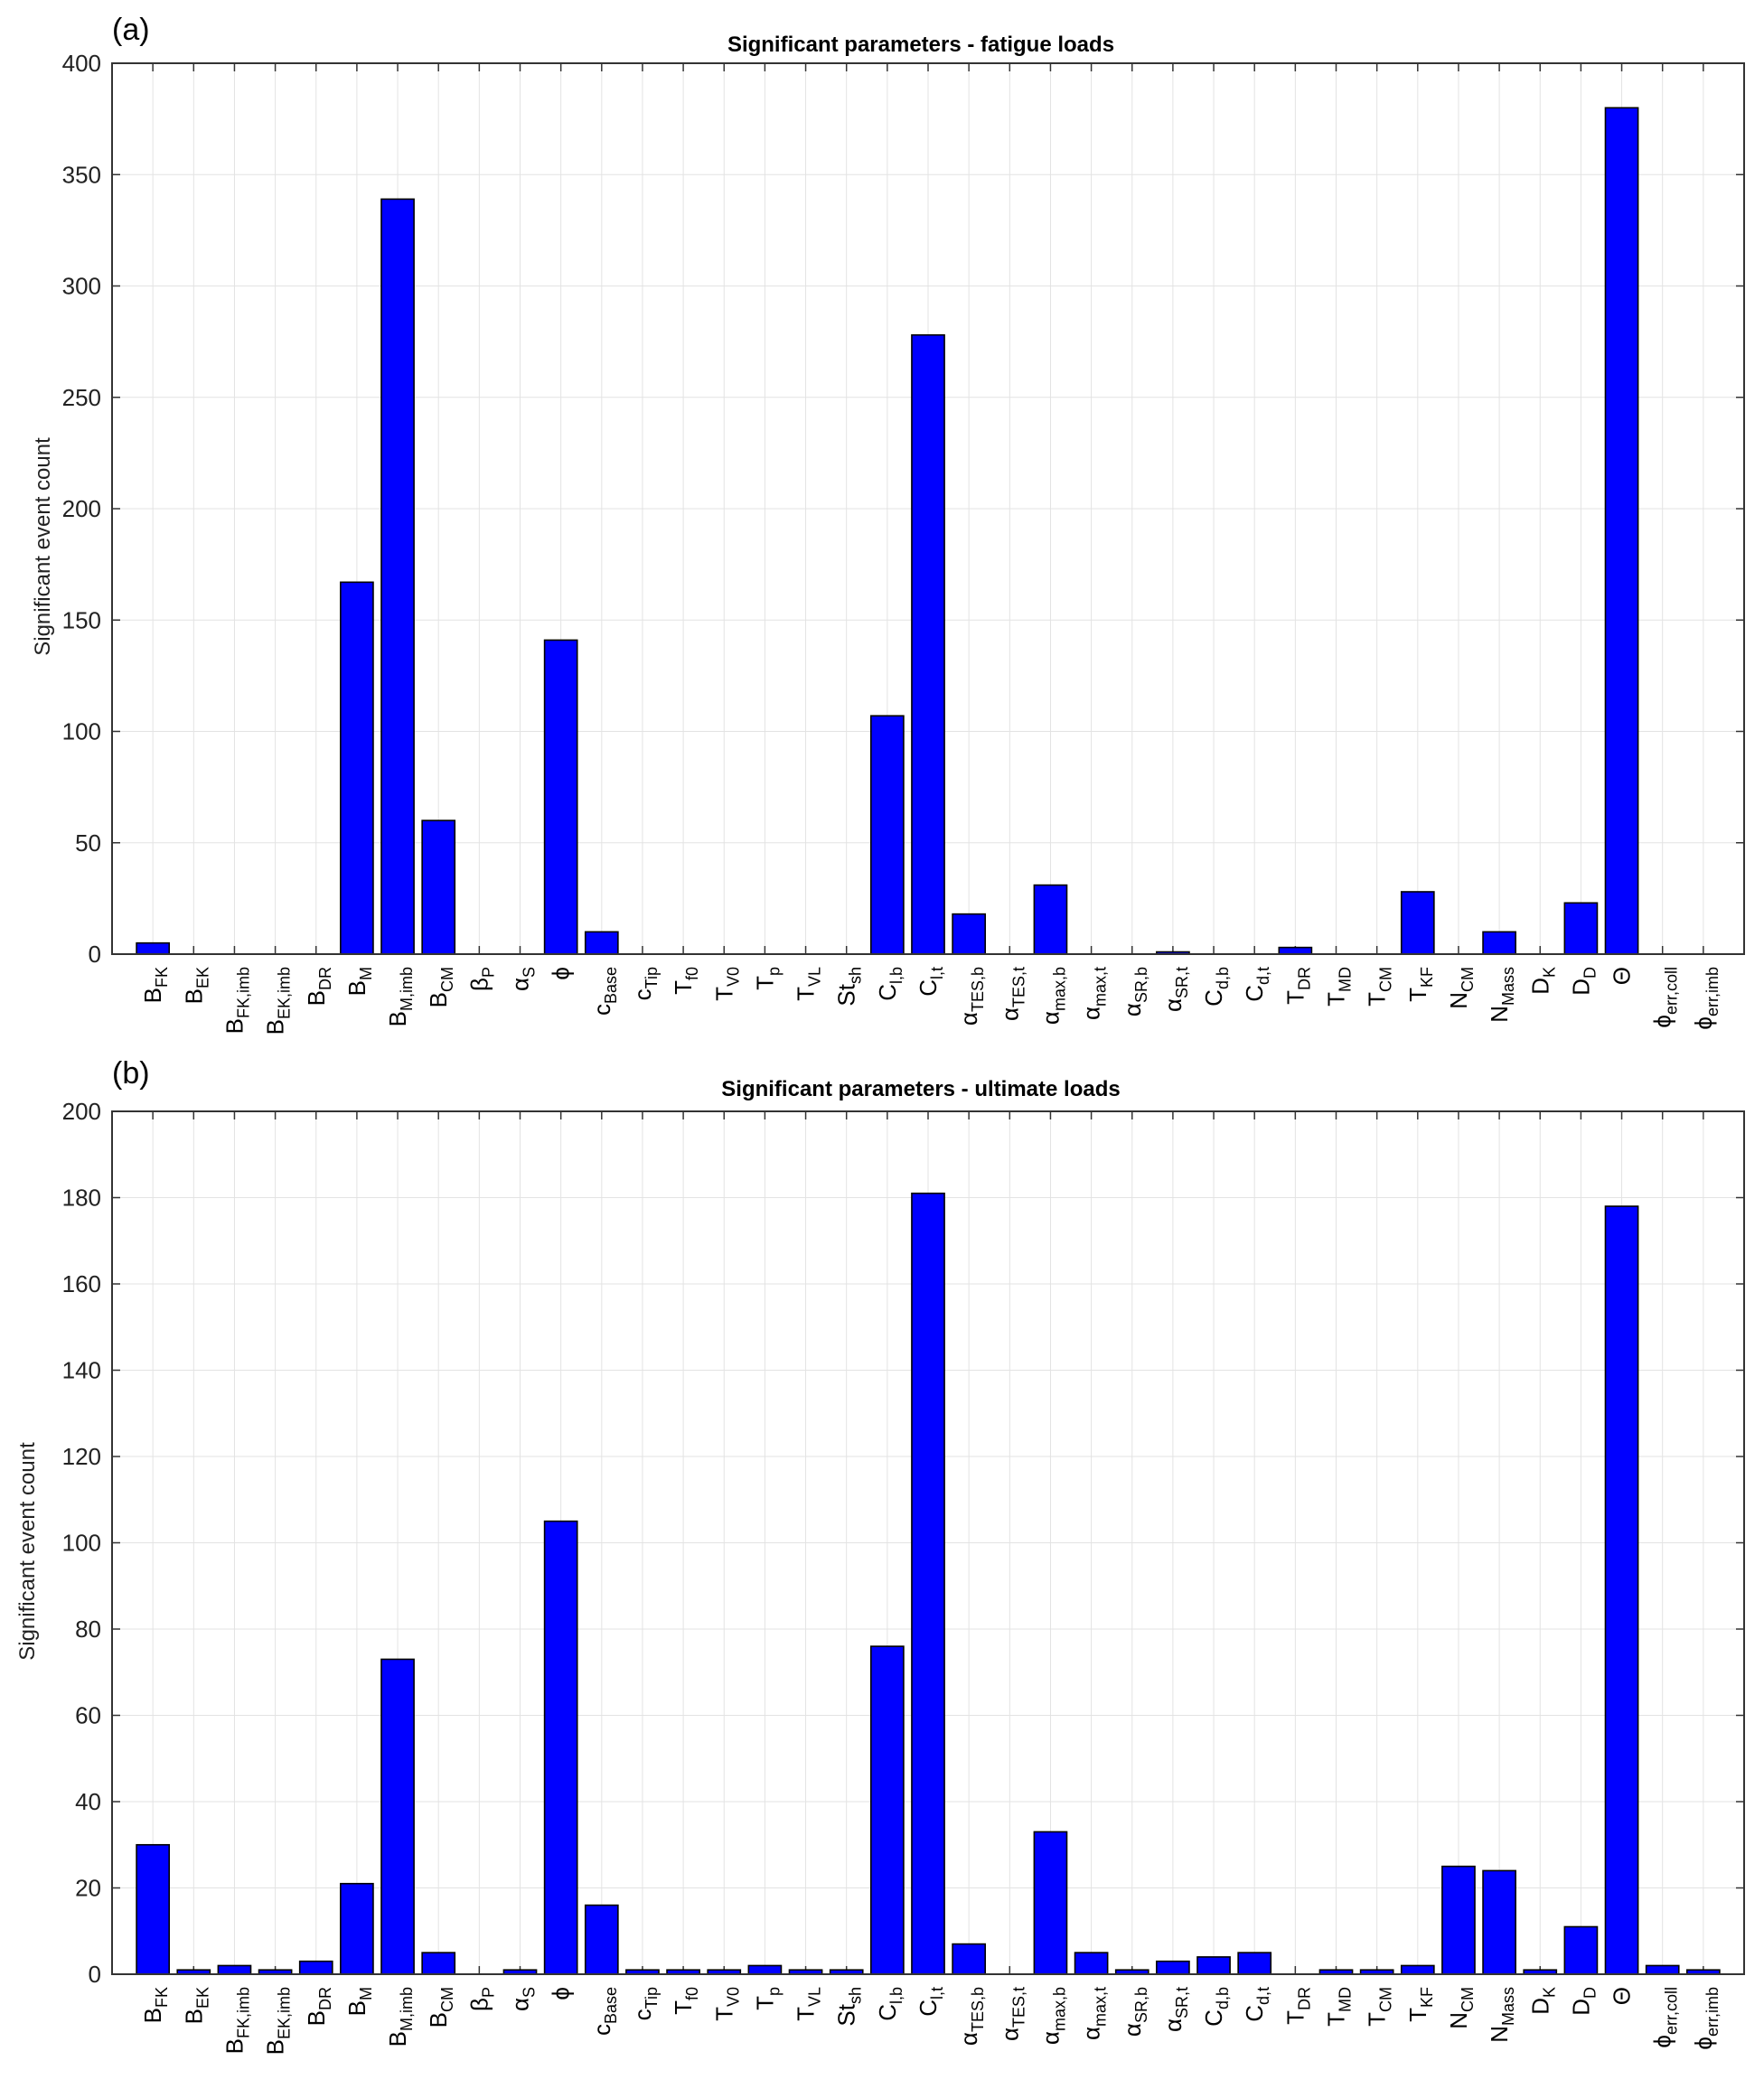  Describe the element at coordinates (604, 2011) in the screenshot. I see `x-tick-label: cBase` at that location.